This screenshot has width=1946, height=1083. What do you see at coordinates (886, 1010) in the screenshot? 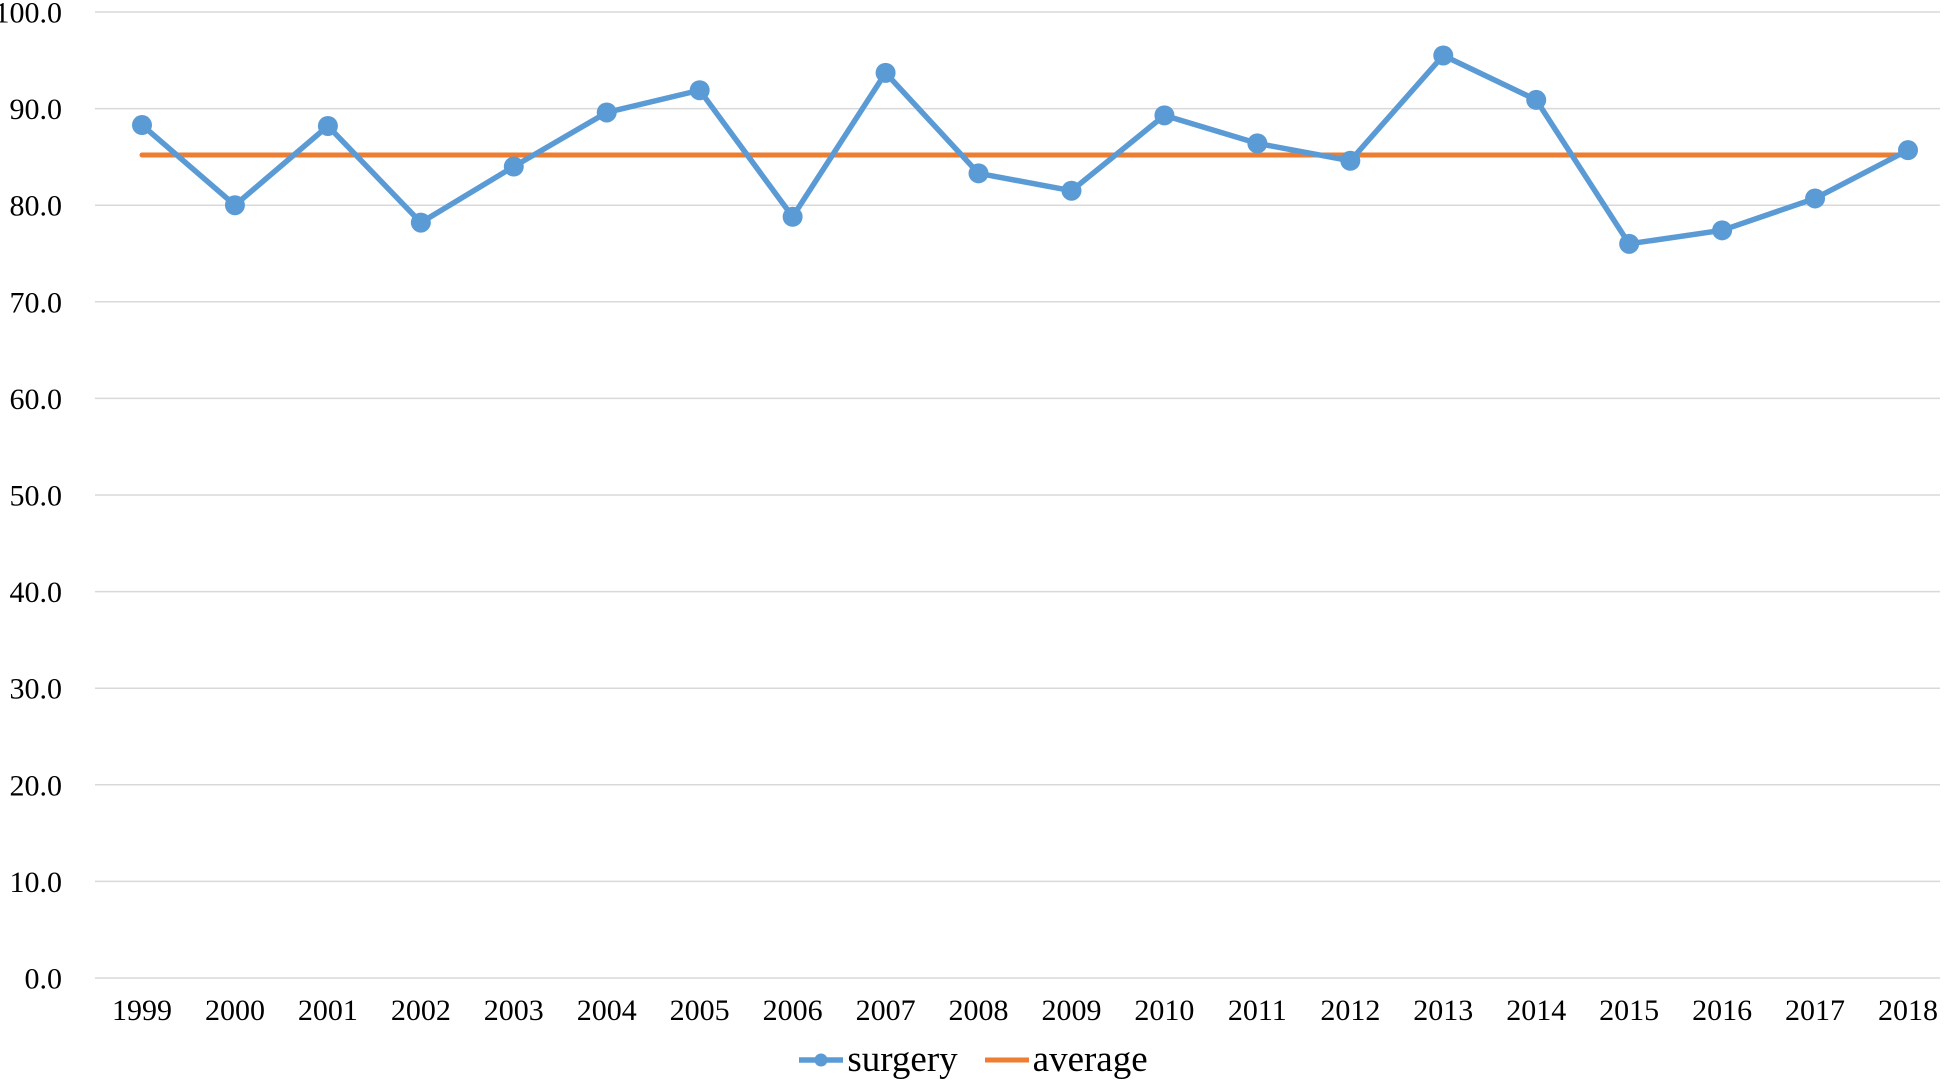
I see `x-tick-label: 2007` at bounding box center [886, 1010].